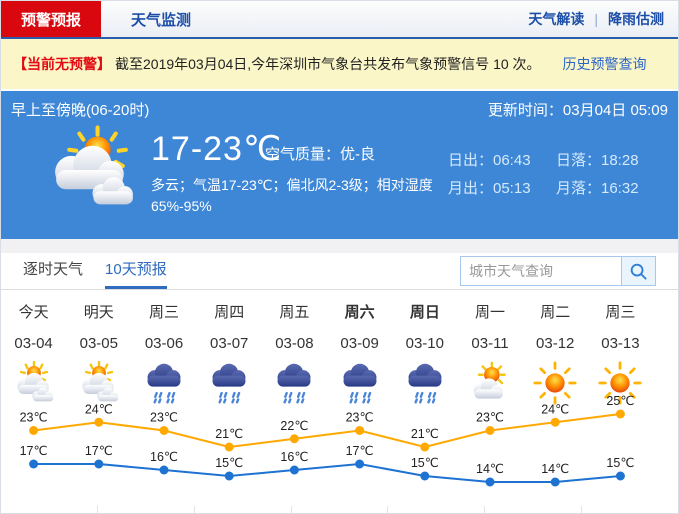 Image resolution: width=679 pixels, height=514 pixels. Describe the element at coordinates (217, 149) in the screenshot. I see `temperature-range: 17-23℃` at that location.